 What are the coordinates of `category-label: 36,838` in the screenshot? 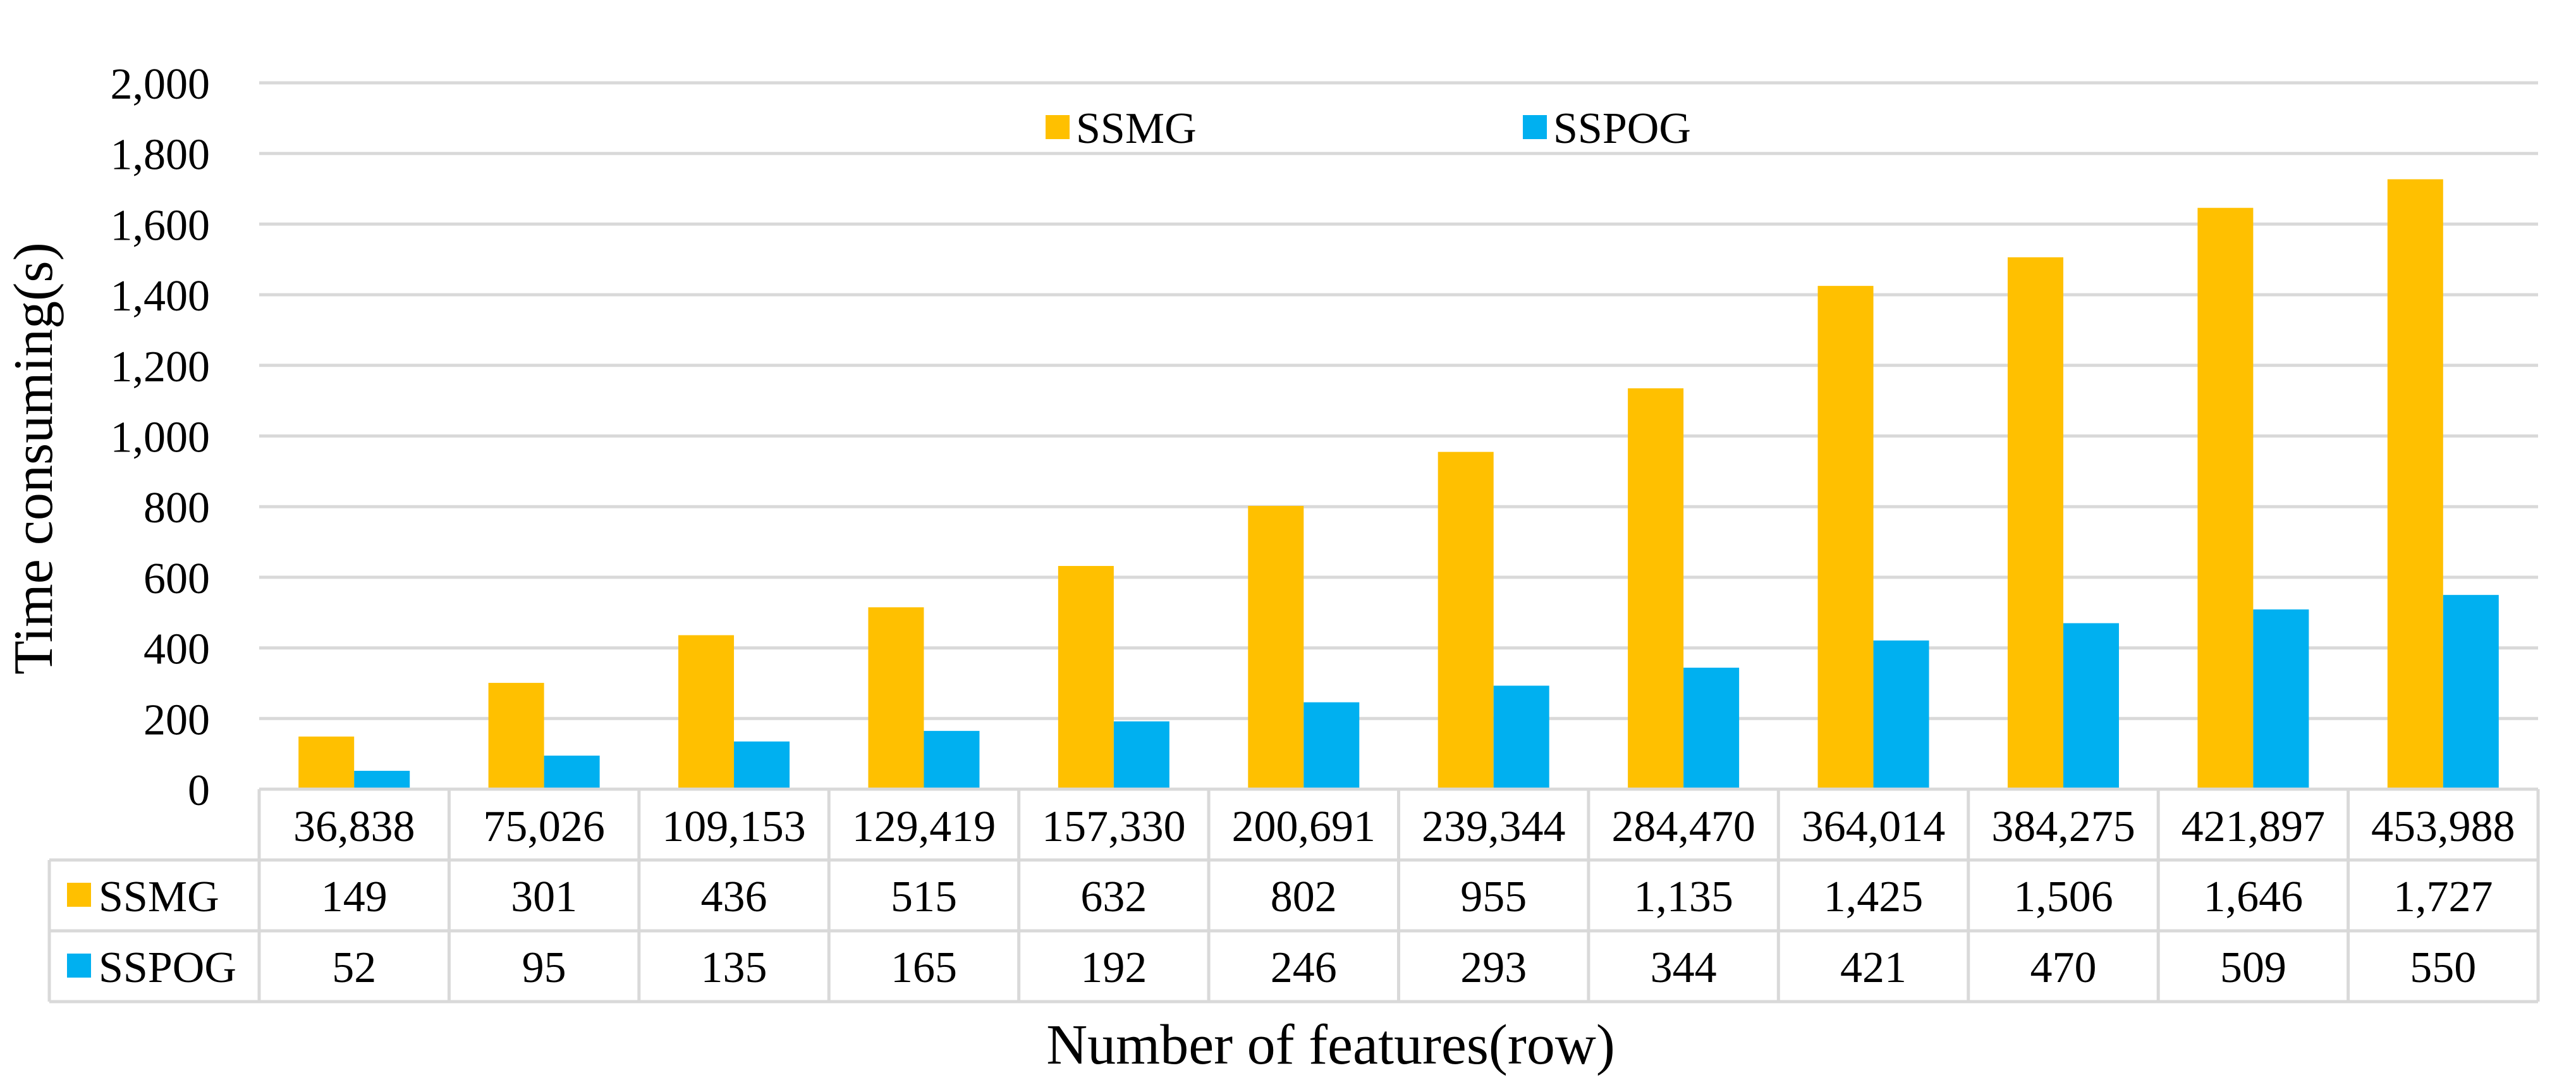 It's located at (354, 826).